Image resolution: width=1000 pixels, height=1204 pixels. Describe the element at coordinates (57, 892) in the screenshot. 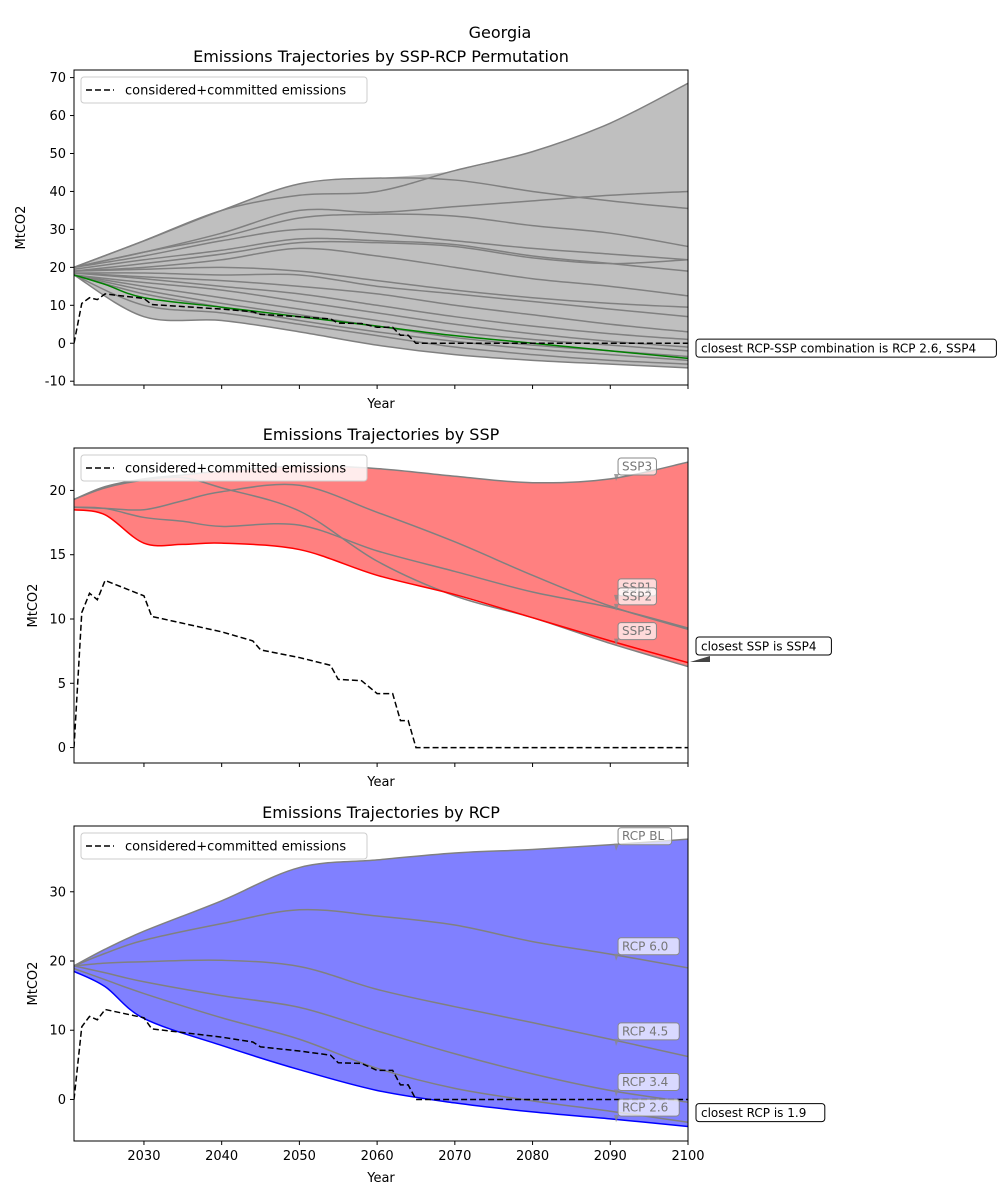

I see `y-tick-label: 30` at that location.